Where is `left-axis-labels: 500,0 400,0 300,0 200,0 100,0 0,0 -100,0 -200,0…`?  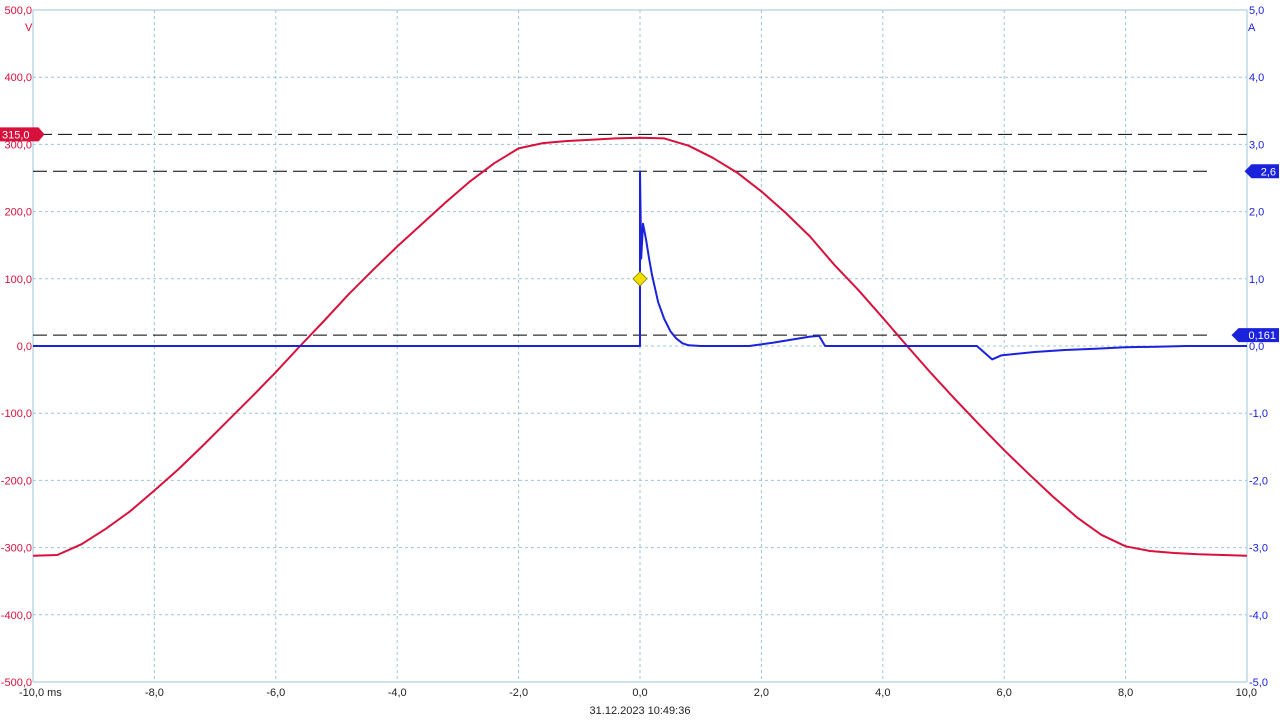 left-axis-labels: 500,0 400,0 300,0 200,0 100,0 0,0 -100,0 -200,0… is located at coordinates (16, 347).